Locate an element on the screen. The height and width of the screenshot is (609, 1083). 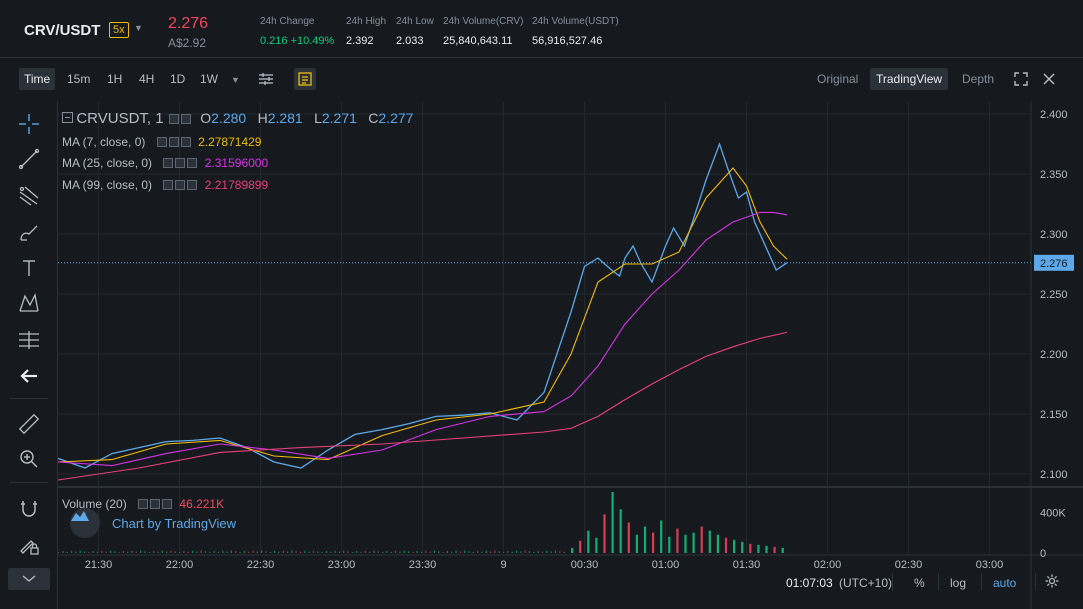
pitchfork-icon is located at coordinates (29, 196).